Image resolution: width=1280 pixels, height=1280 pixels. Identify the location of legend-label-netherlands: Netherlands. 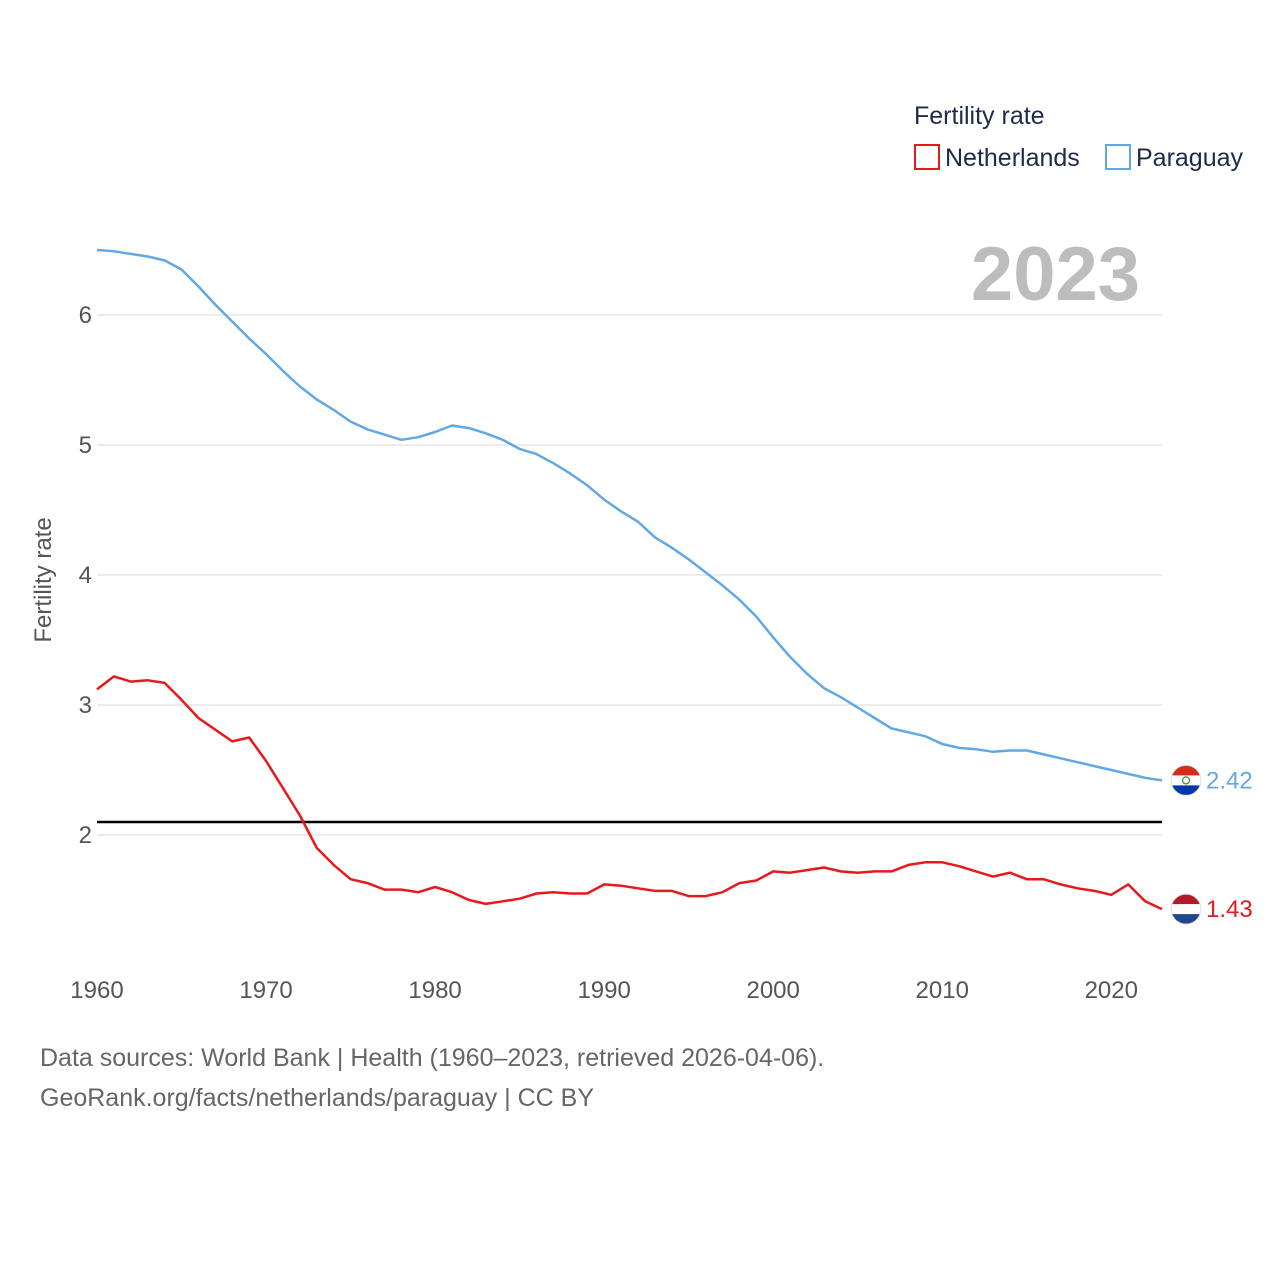
(1012, 158).